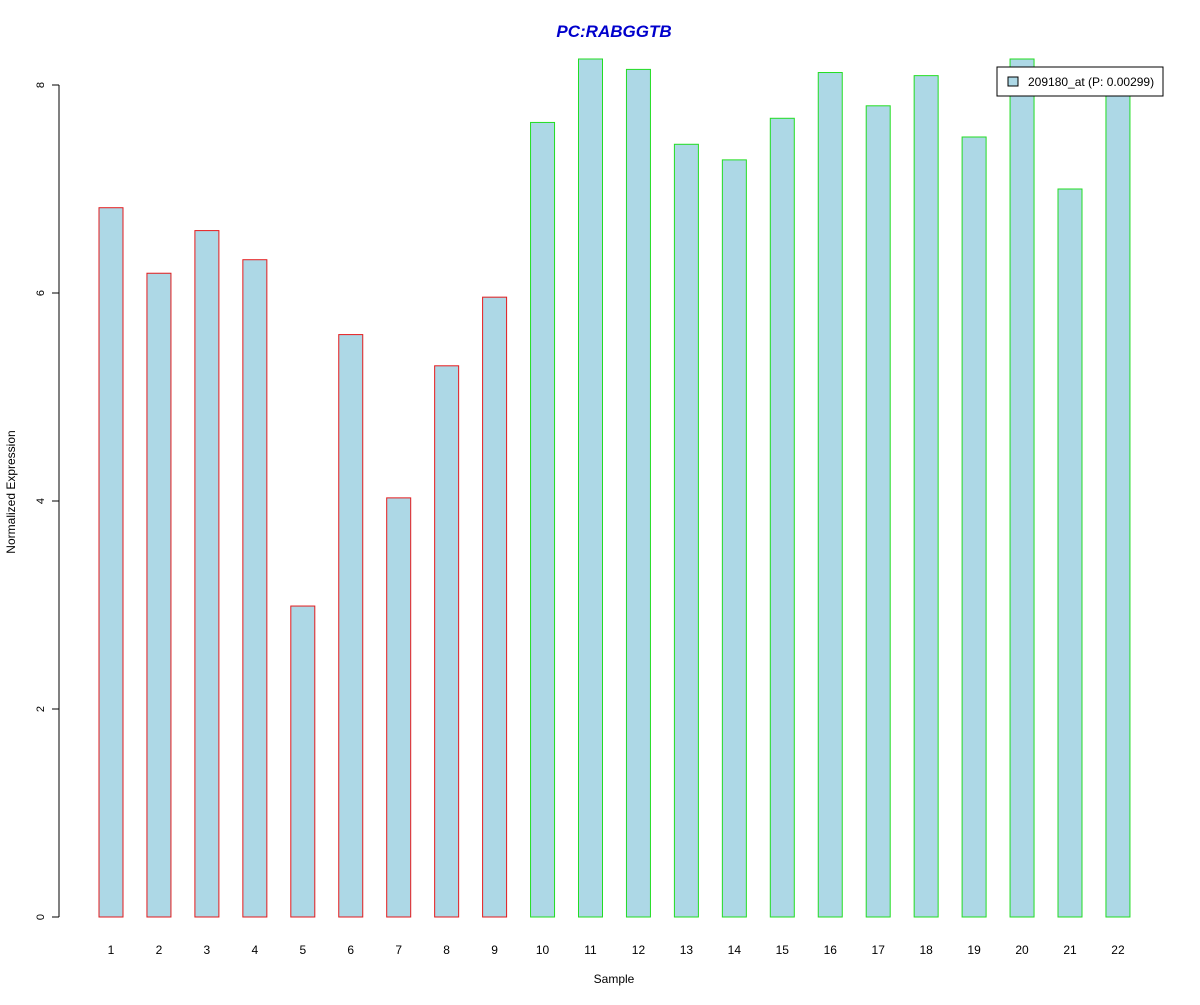 The height and width of the screenshot is (1005, 1200). I want to click on x-tick-label: 5, so click(302, 950).